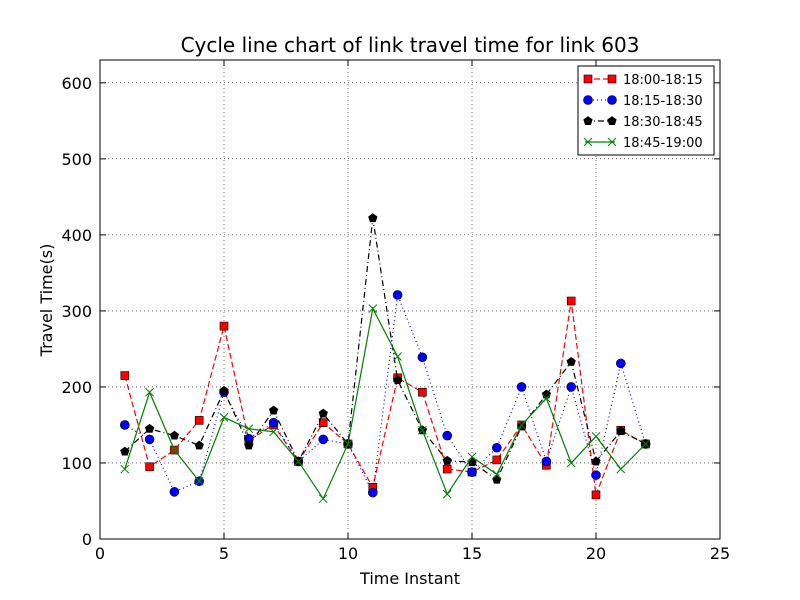  Describe the element at coordinates (612, 120) in the screenshot. I see `legend-marker-2b` at that location.